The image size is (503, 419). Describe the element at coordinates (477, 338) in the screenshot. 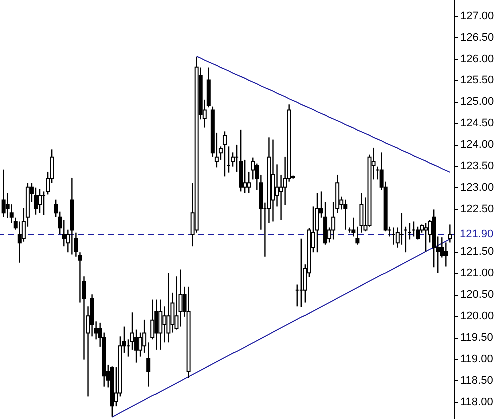

I see `y-tick-label: 119.50` at that location.